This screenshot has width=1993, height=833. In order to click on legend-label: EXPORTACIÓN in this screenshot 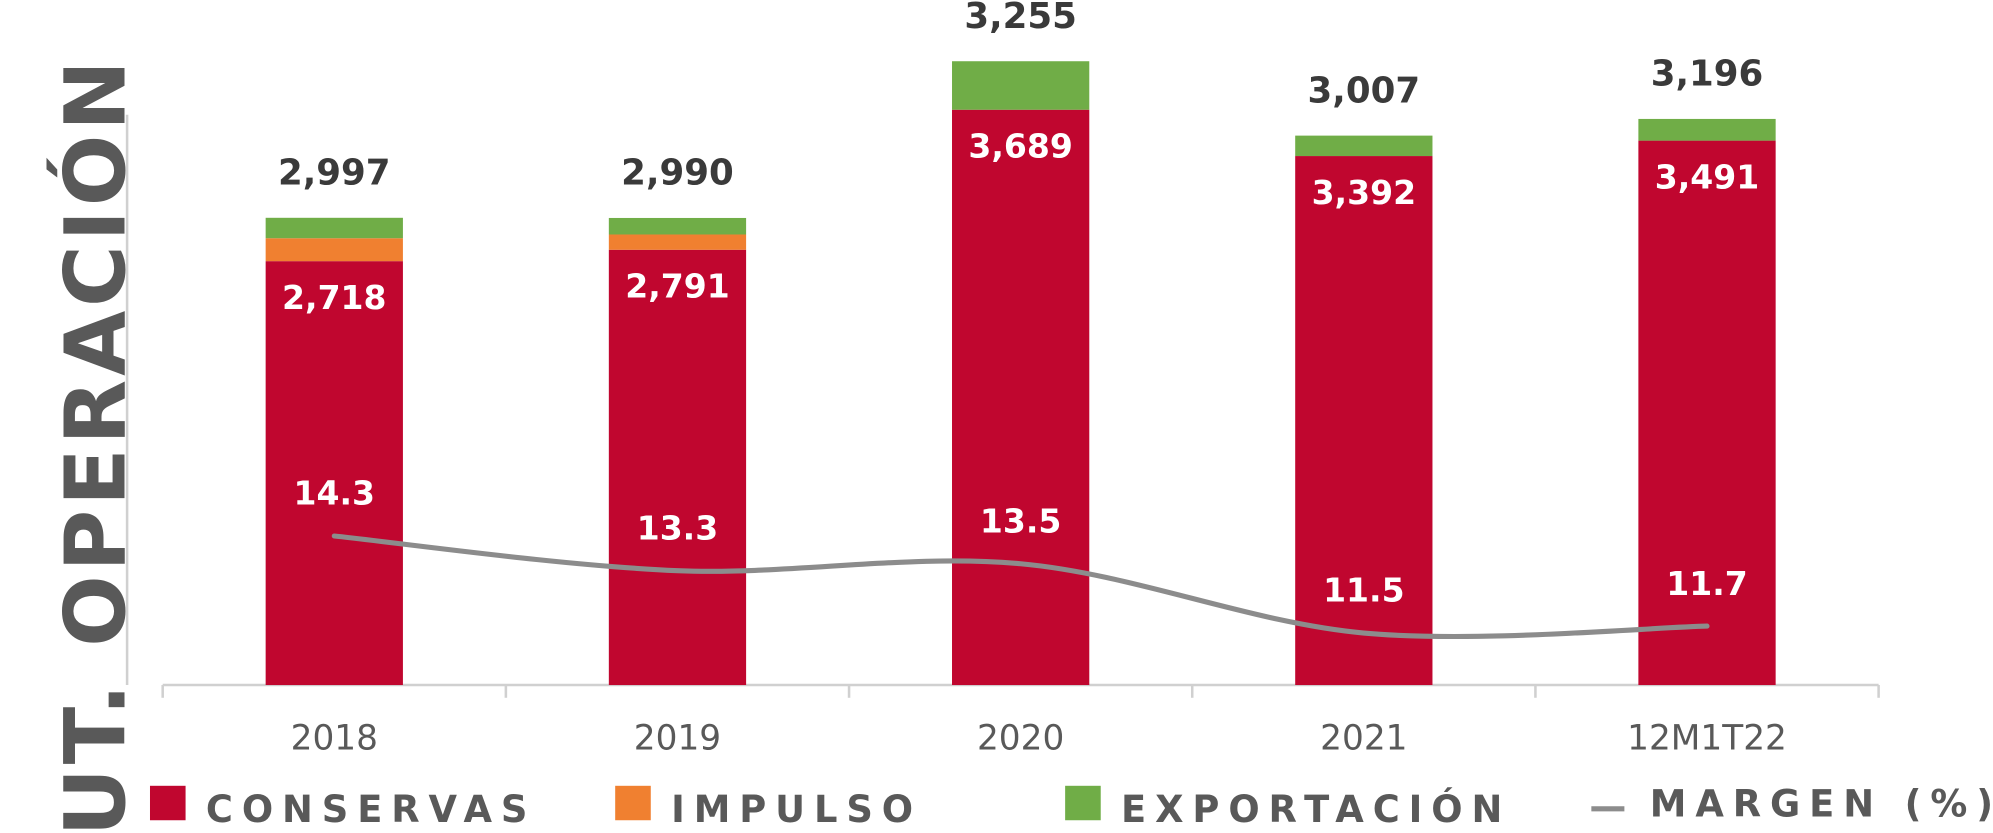, I will do `click(1316, 809)`.